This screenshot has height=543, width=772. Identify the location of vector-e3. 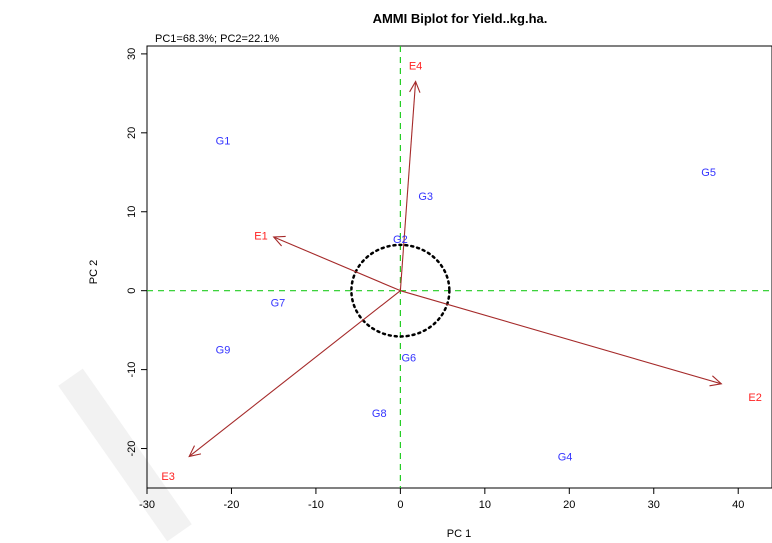
(294, 373).